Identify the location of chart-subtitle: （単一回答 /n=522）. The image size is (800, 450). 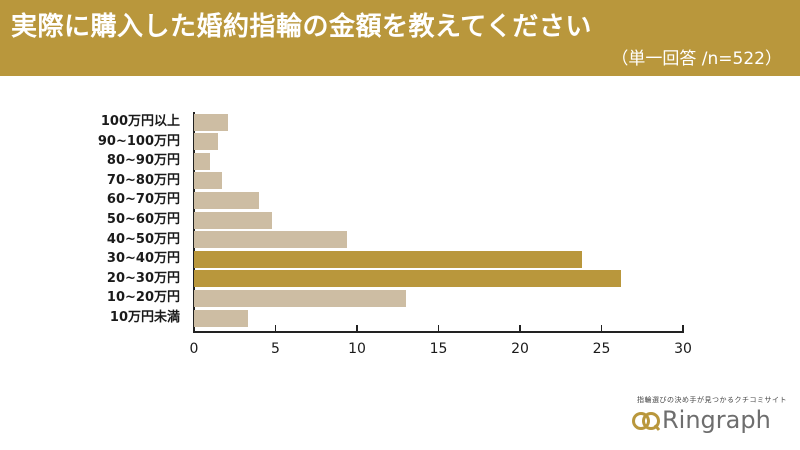
(696, 59).